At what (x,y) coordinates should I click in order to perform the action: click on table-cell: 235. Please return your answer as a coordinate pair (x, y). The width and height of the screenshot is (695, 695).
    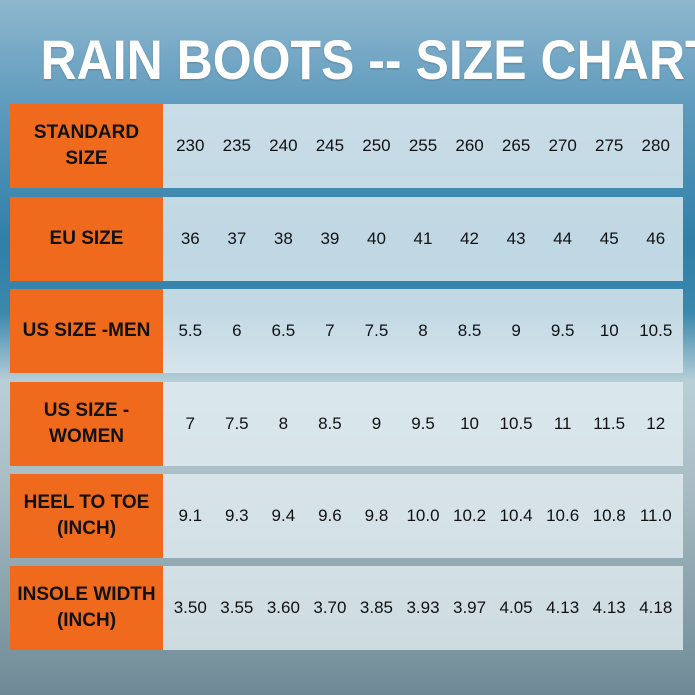
    Looking at the image, I should click on (236, 145).